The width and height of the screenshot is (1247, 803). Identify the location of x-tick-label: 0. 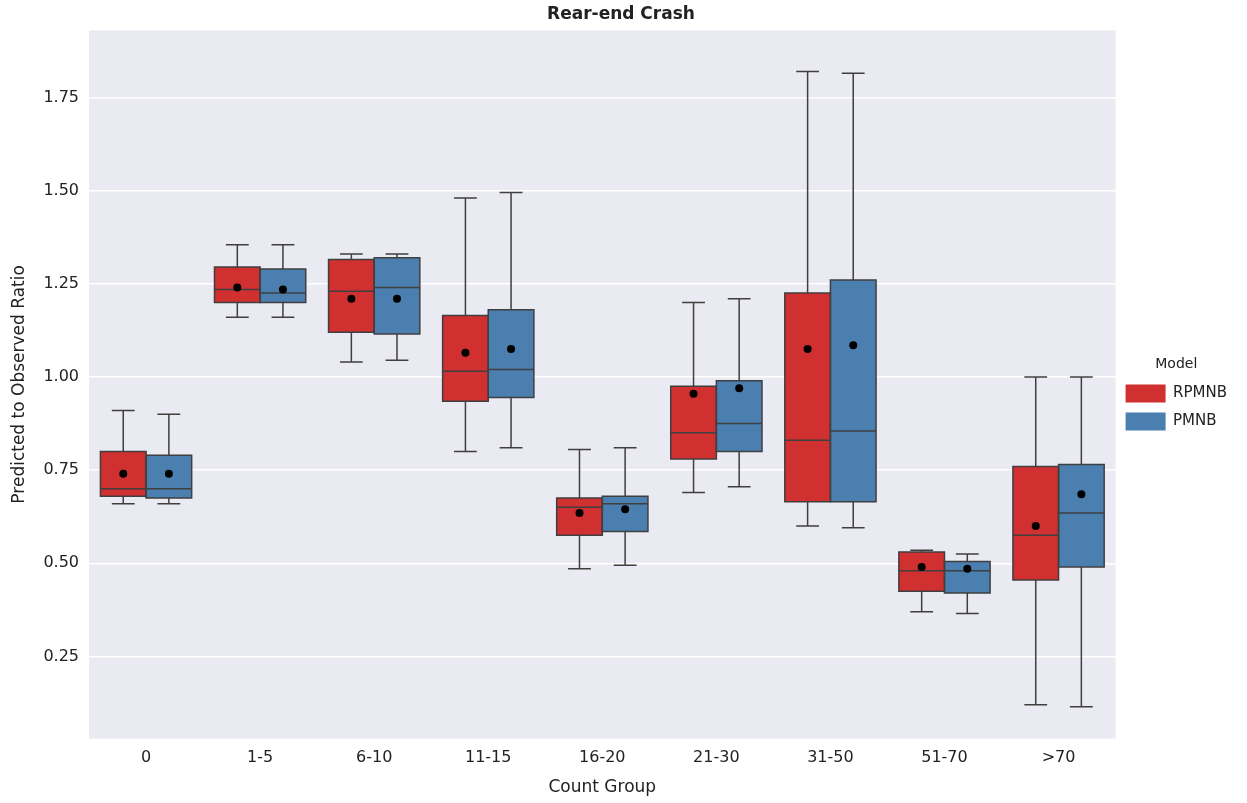
(146, 757).